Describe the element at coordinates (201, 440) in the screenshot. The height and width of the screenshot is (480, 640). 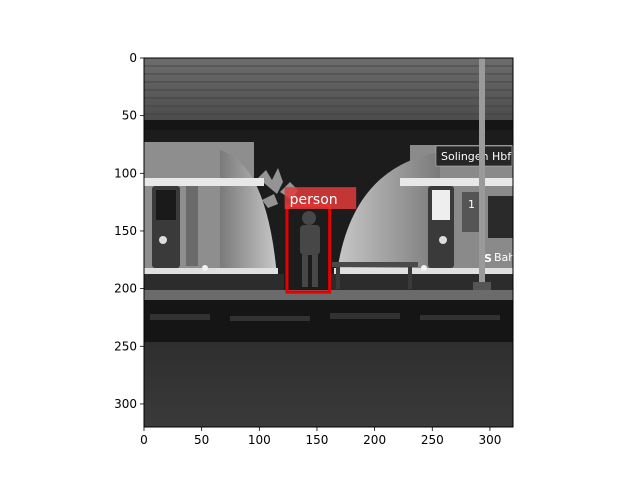
I see `x-tick-label: 50` at that location.